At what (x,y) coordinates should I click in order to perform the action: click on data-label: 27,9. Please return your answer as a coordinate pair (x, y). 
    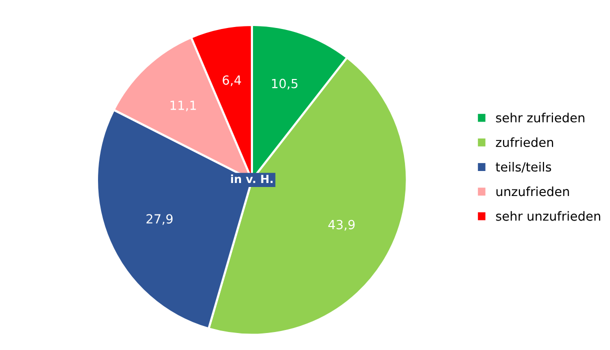
    Looking at the image, I should click on (159, 219).